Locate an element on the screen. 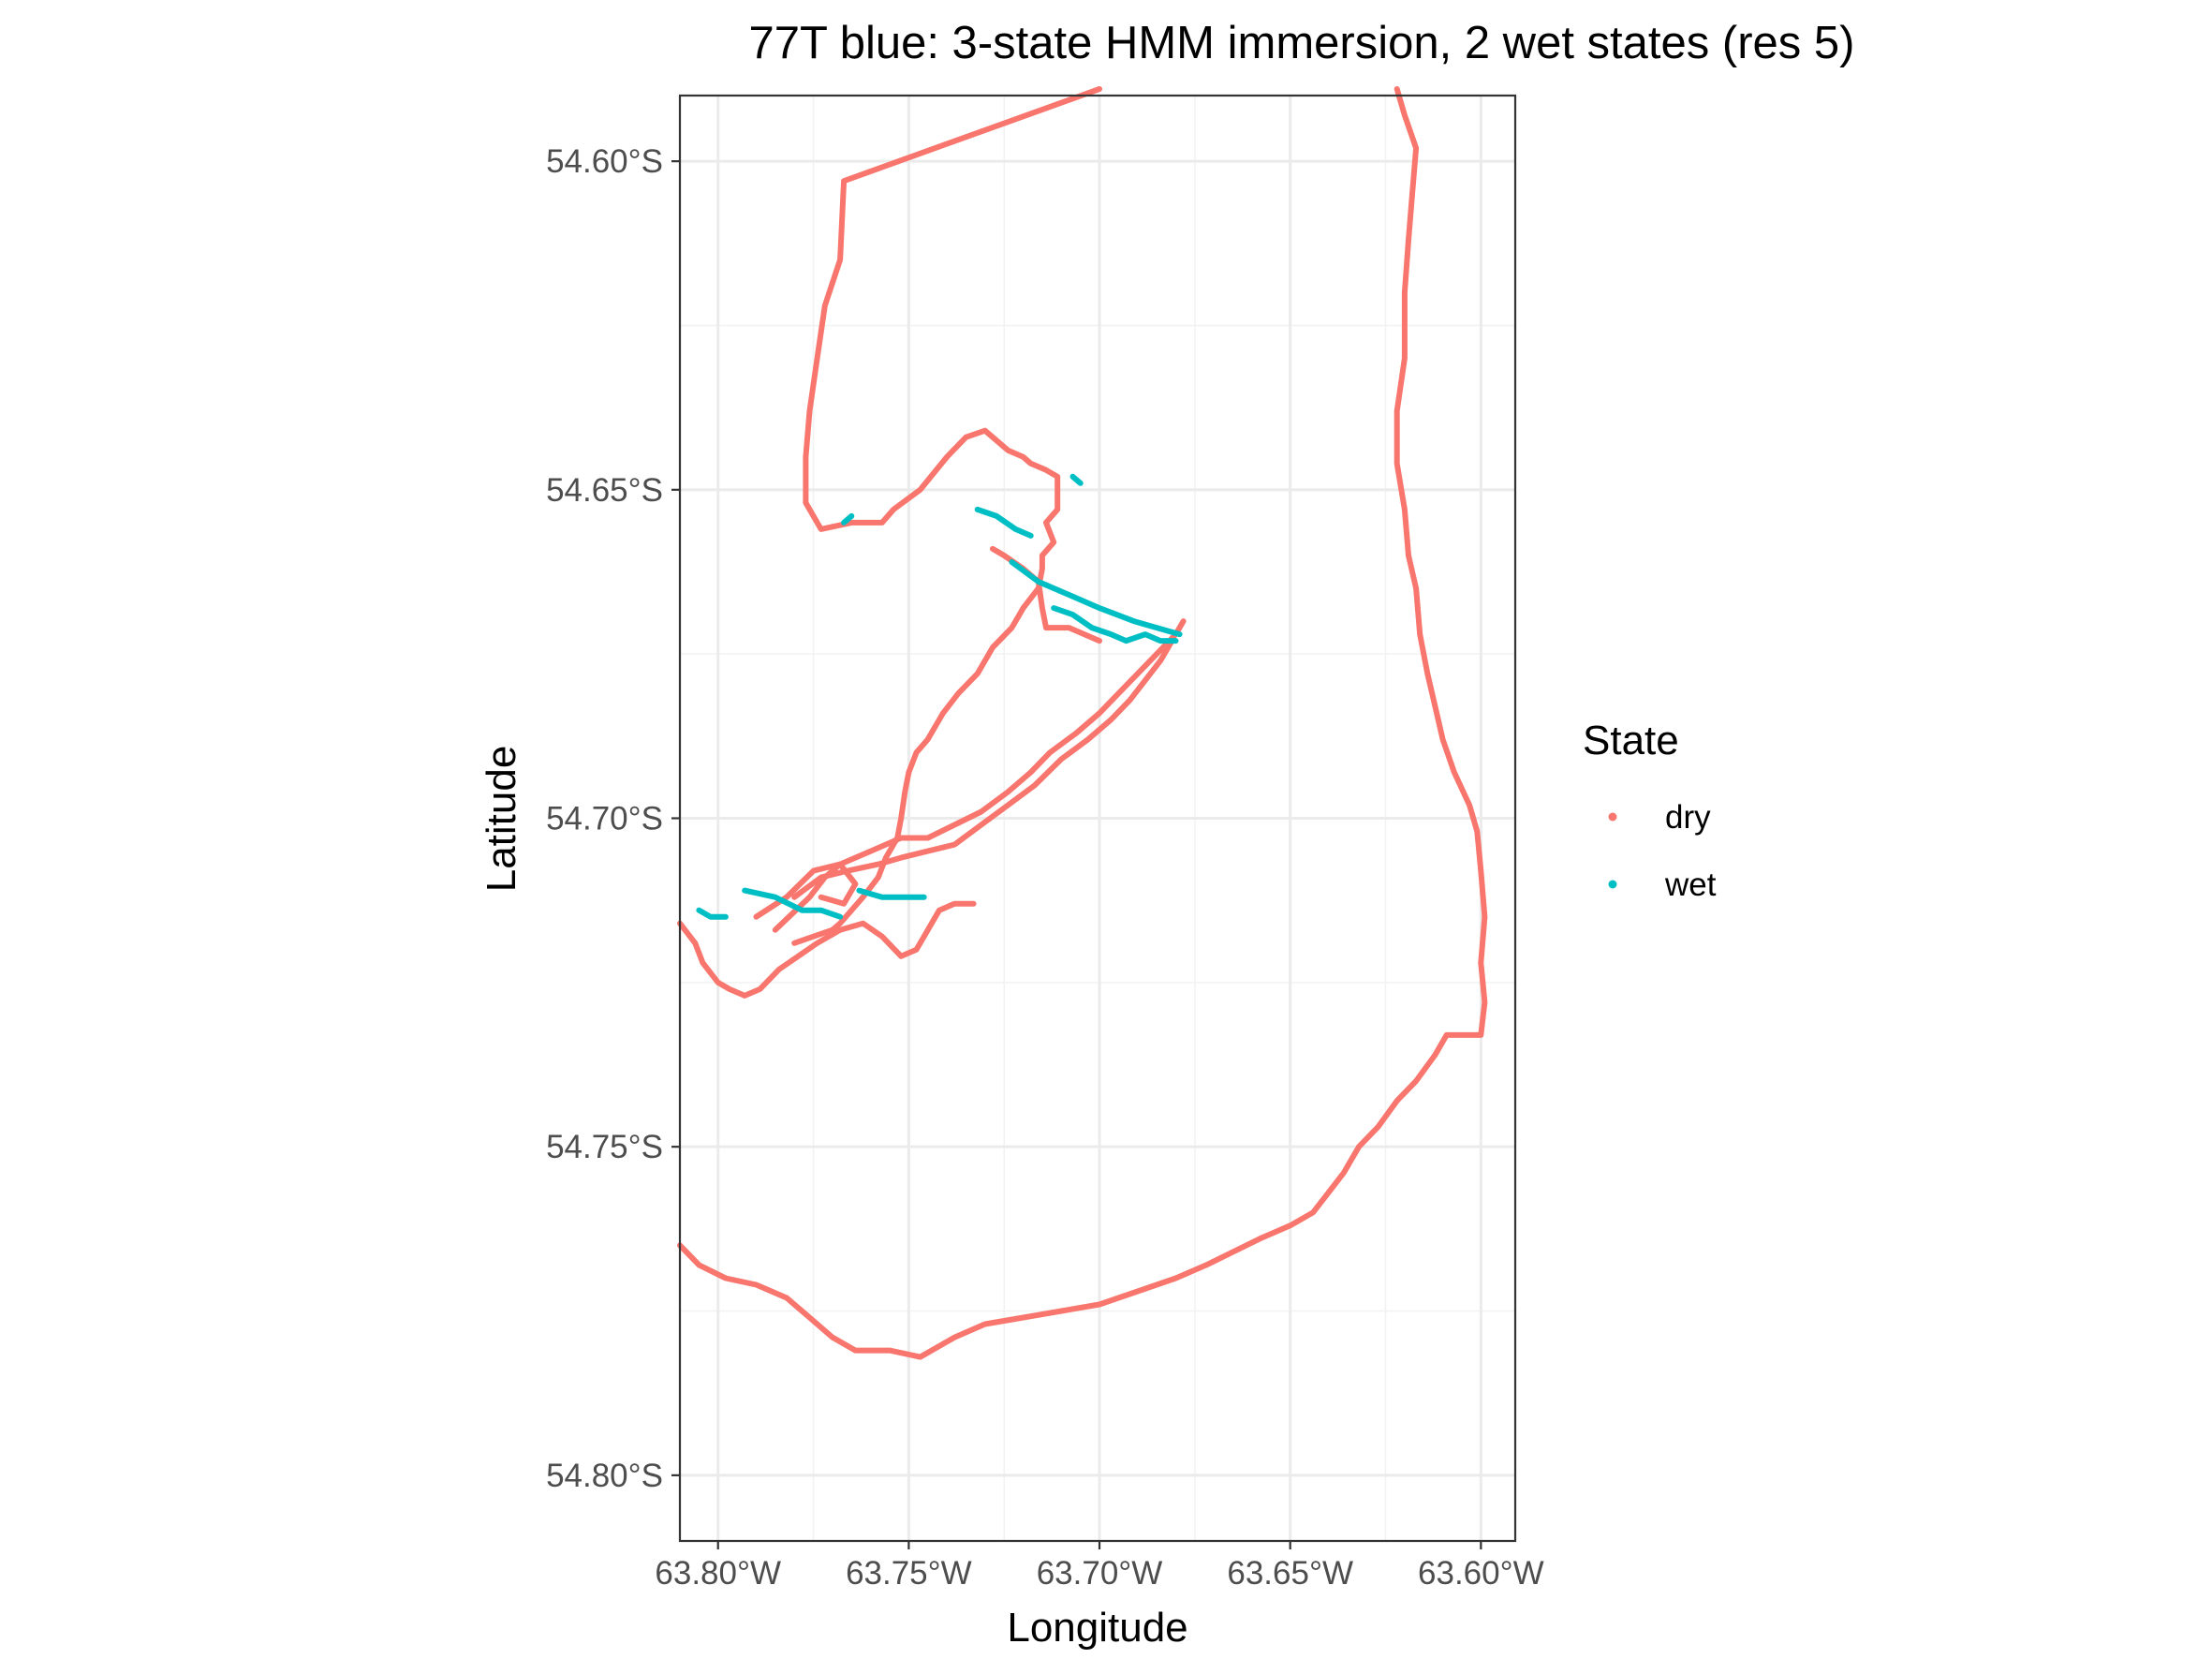 Image resolution: width=2212 pixels, height=1659 pixels. x-tick-label: 63.60°W is located at coordinates (1481, 1573).